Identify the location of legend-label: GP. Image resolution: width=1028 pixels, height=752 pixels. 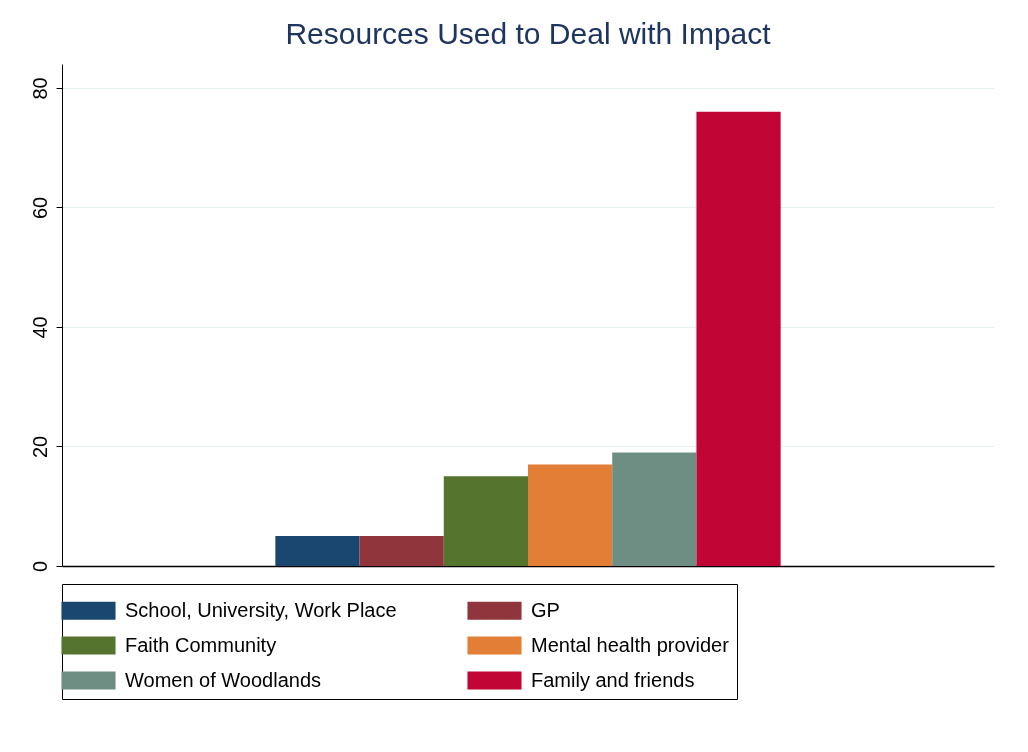
(545, 609).